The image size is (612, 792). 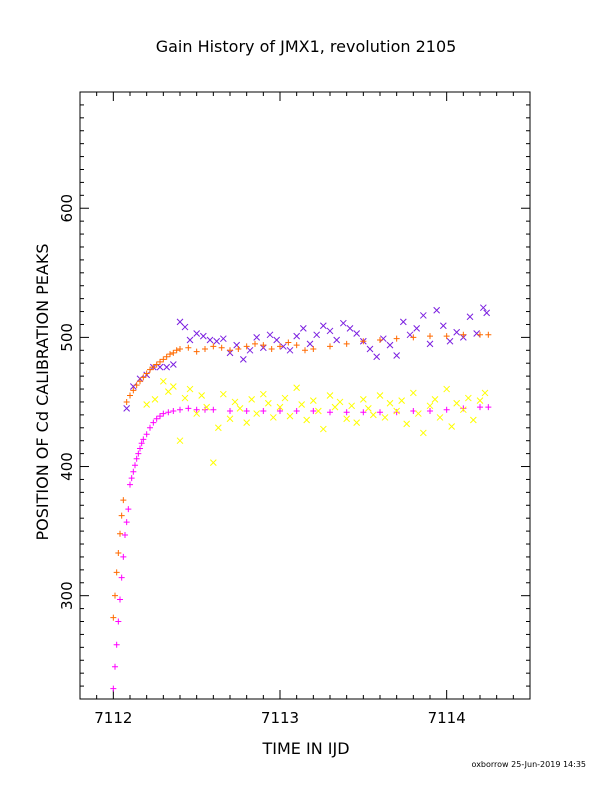 What do you see at coordinates (67, 208) in the screenshot?
I see `y-tick-label: 600` at bounding box center [67, 208].